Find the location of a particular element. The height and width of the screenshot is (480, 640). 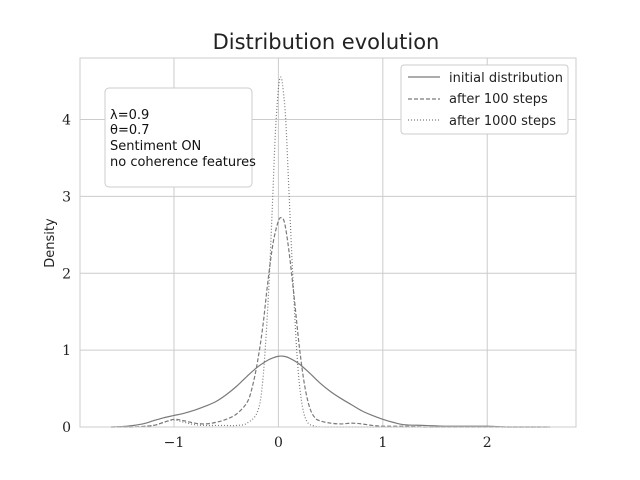

chart-title: Distribution evolution is located at coordinates (326, 42).